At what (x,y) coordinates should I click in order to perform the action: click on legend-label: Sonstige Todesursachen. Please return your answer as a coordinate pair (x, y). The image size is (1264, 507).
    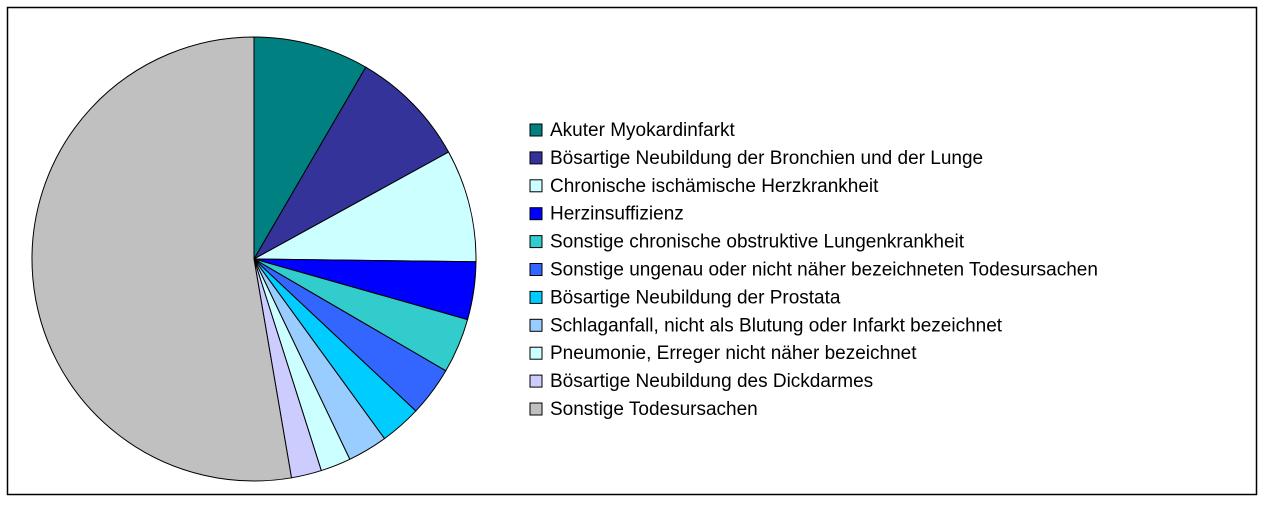
    Looking at the image, I should click on (654, 409).